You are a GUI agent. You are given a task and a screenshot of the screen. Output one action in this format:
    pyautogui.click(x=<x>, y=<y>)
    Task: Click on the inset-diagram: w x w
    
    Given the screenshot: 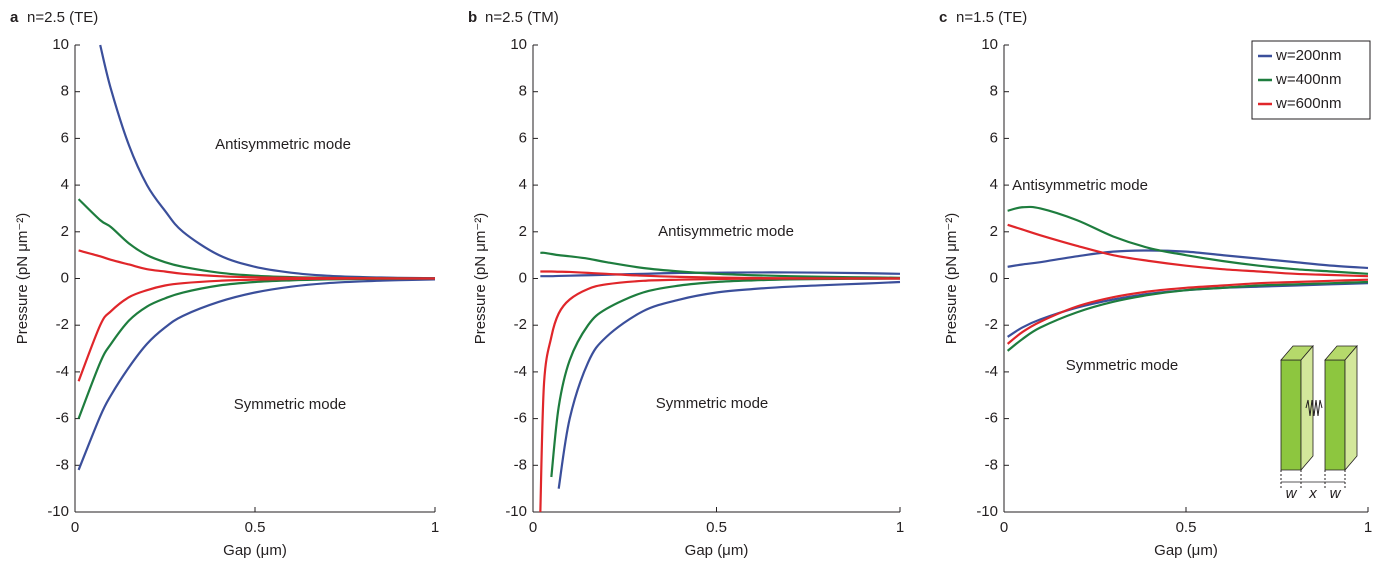 What is the action you would take?
    pyautogui.click(x=1319, y=423)
    